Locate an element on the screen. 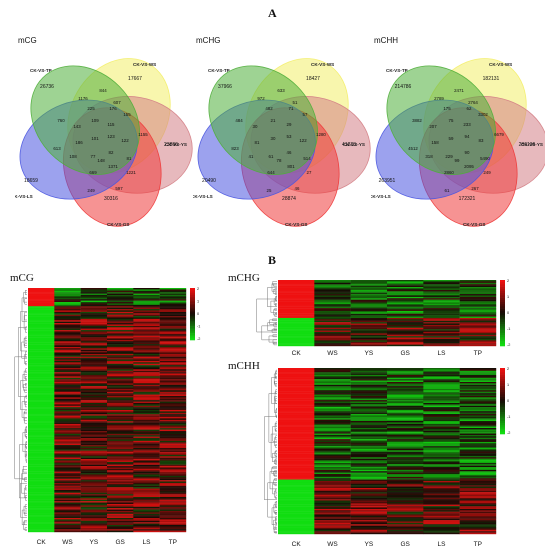 This screenshot has height=550, width=545. venn-region-count: 186 is located at coordinates (79, 142).